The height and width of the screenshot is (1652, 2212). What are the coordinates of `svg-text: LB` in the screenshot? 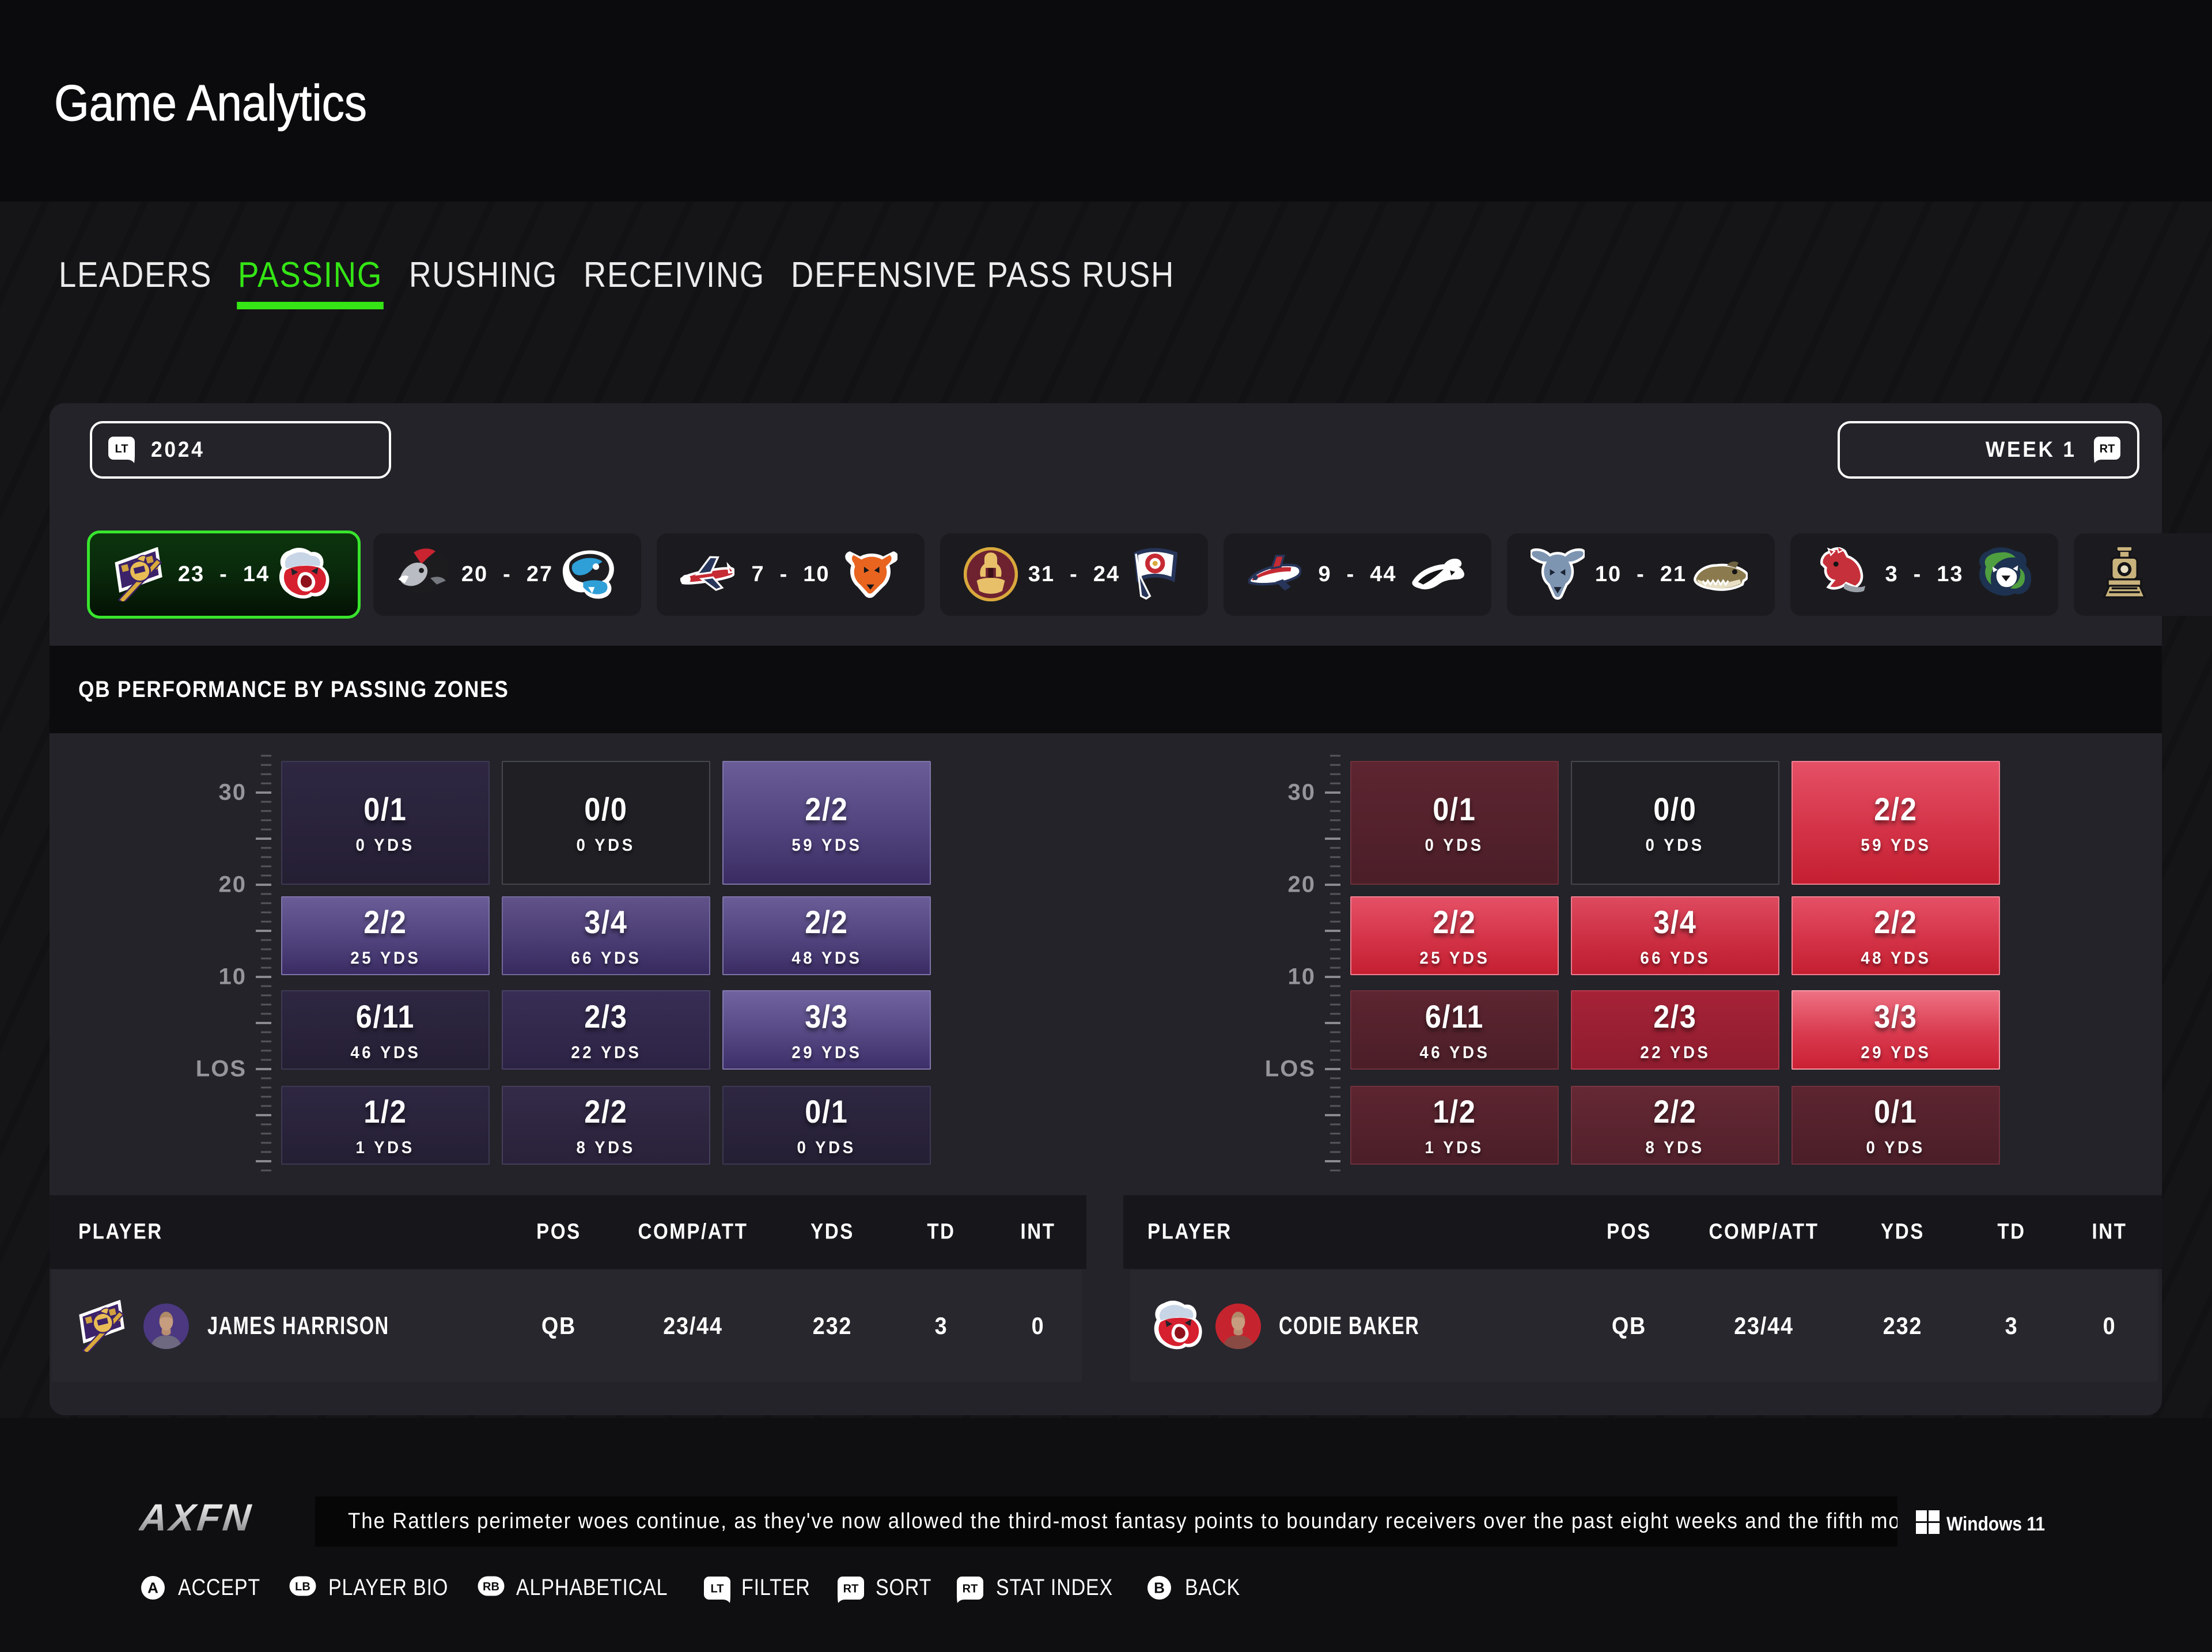 It's located at (302, 1587).